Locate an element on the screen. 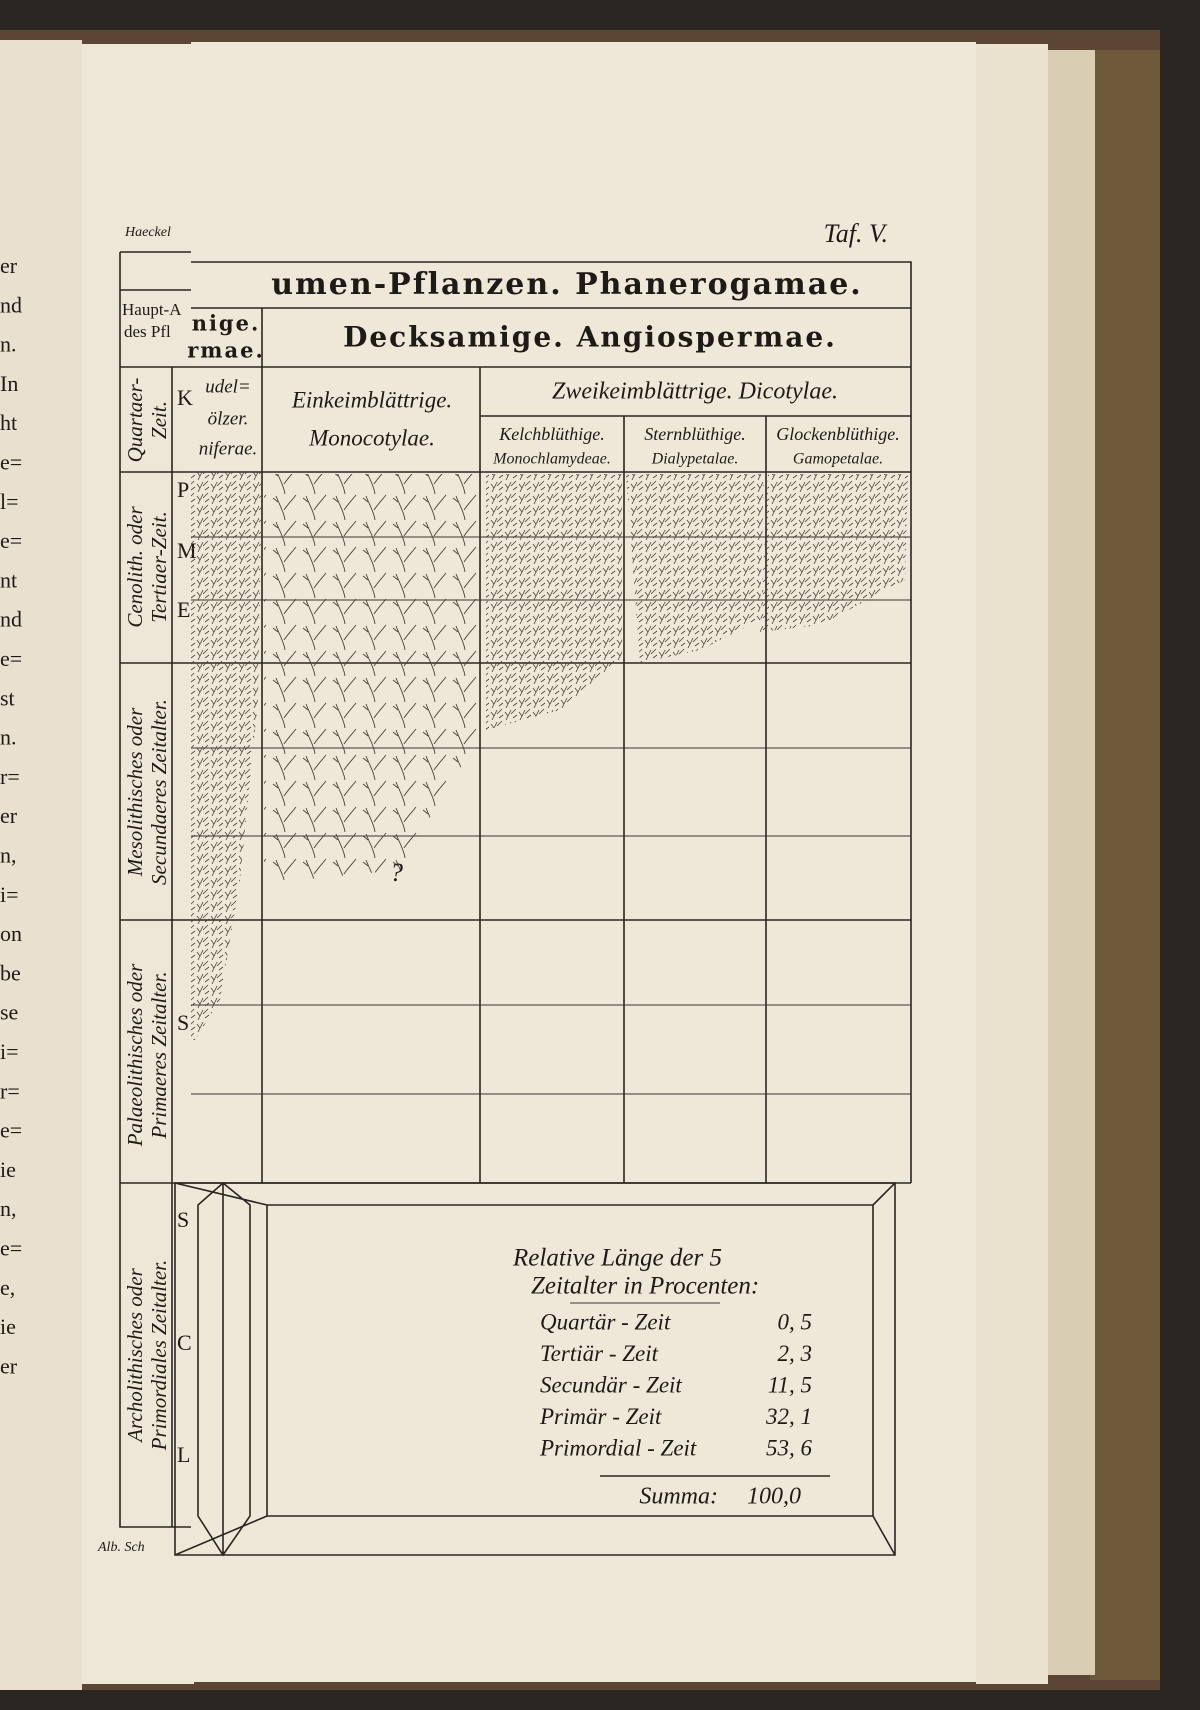  margin-fragment: se is located at coordinates (9, 1012).